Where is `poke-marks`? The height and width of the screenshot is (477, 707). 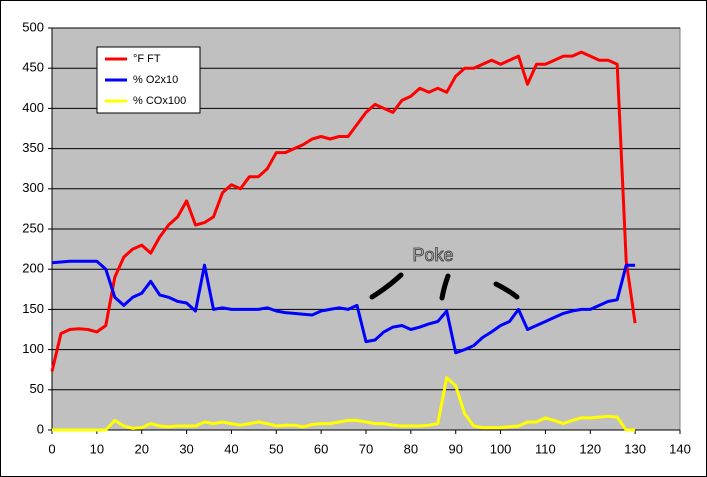
poke-marks is located at coordinates (444, 286).